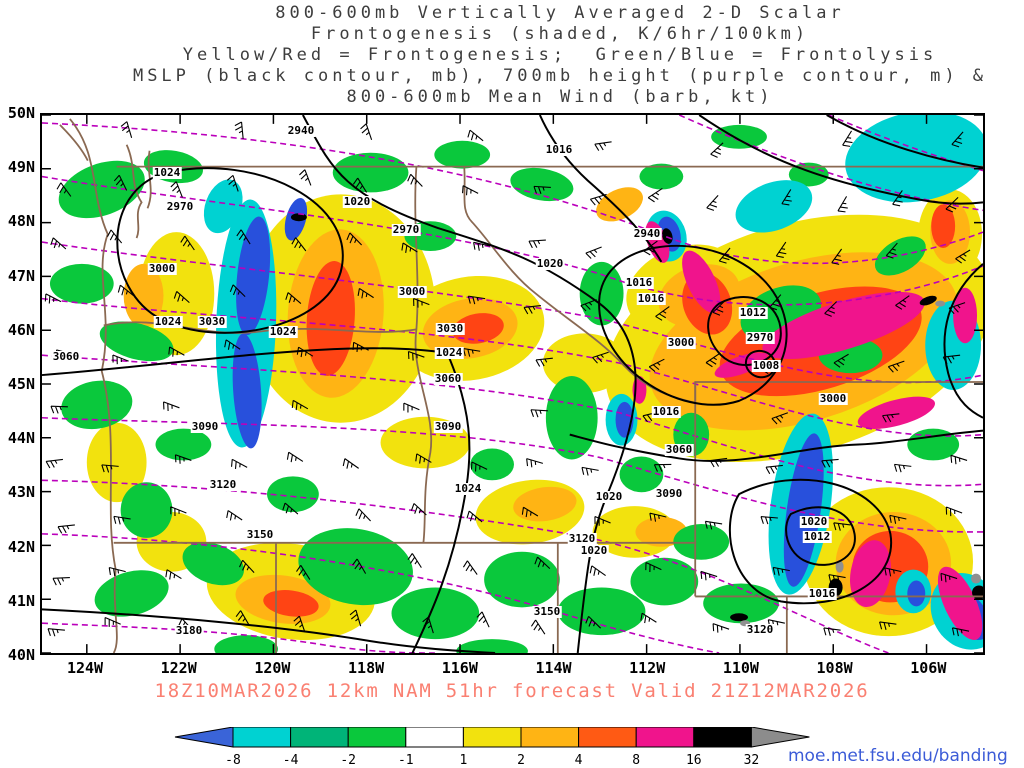  I want to click on lon-label: 120W, so click(272, 668).